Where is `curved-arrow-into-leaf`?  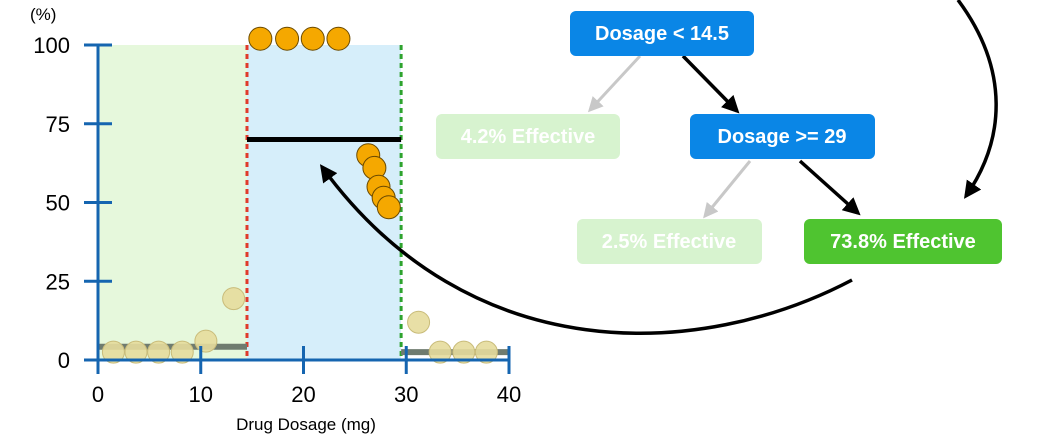 curved-arrow-into-leaf is located at coordinates (977, 99).